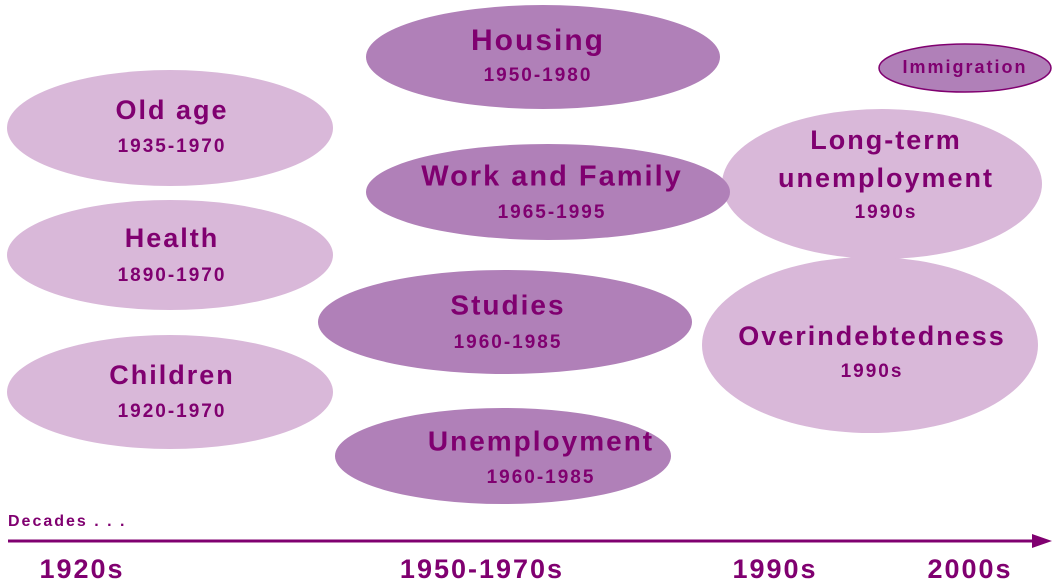  What do you see at coordinates (172, 411) in the screenshot?
I see `node-years: 1920-1970` at bounding box center [172, 411].